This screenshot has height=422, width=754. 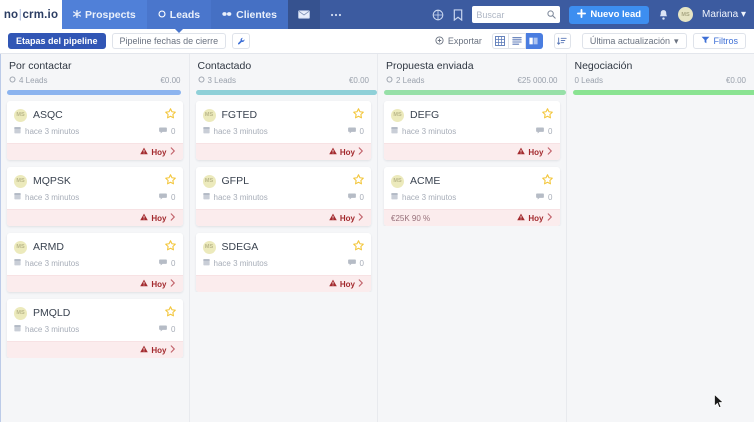 I want to click on bell-icon, so click(x=663, y=15).